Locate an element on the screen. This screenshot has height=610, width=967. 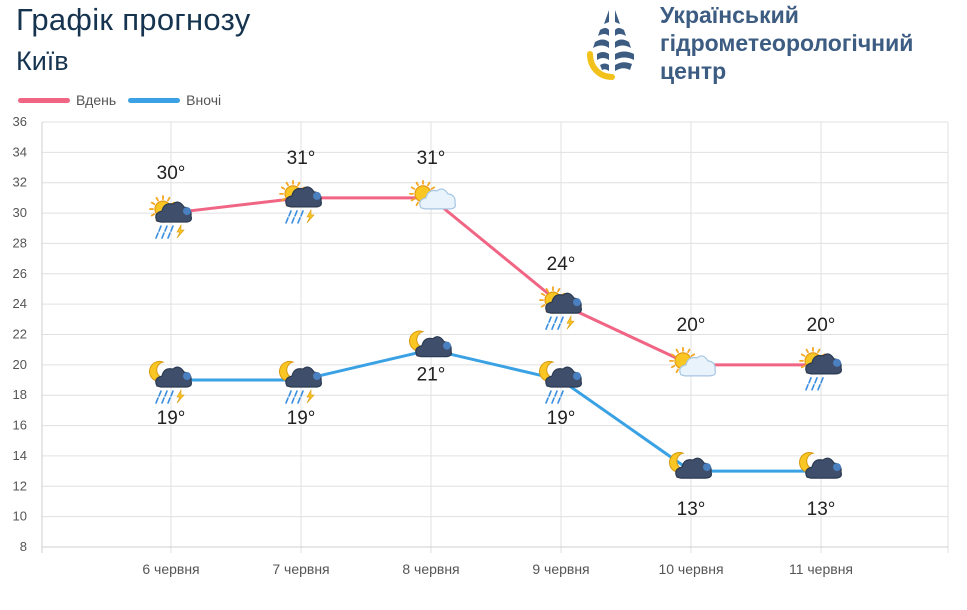
y-tick-label: 28 is located at coordinates (20, 242).